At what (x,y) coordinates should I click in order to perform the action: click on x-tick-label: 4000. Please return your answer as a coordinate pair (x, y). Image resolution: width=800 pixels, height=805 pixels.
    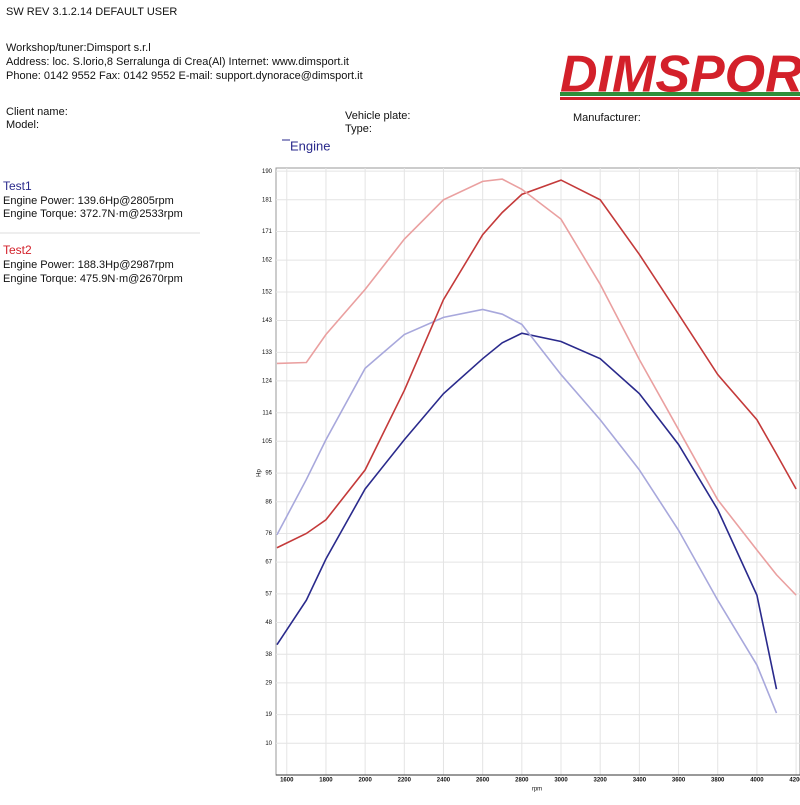
    Looking at the image, I should click on (757, 781).